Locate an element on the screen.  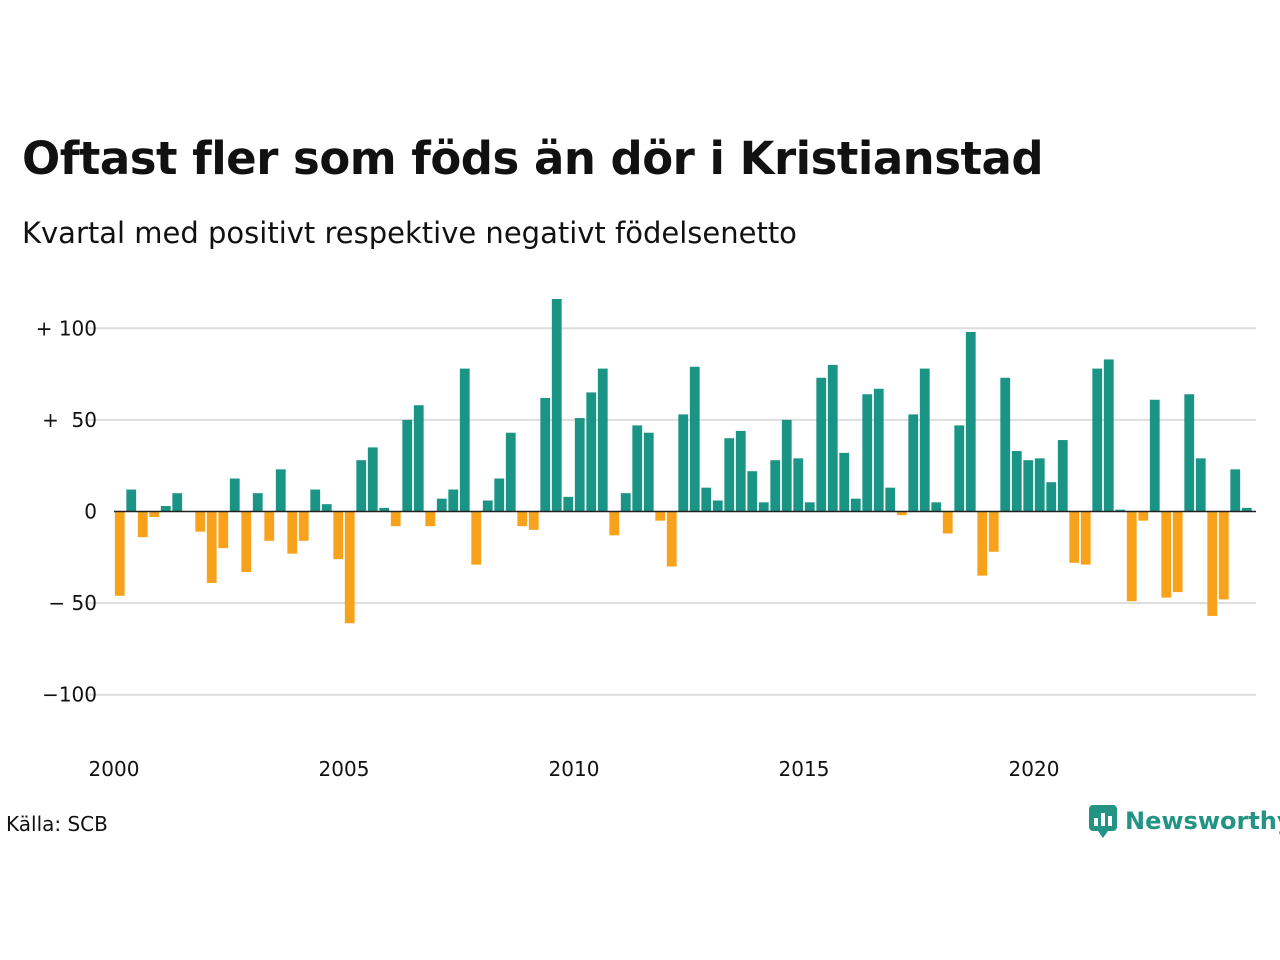
x-tick-label: 2010 is located at coordinates (574, 769).